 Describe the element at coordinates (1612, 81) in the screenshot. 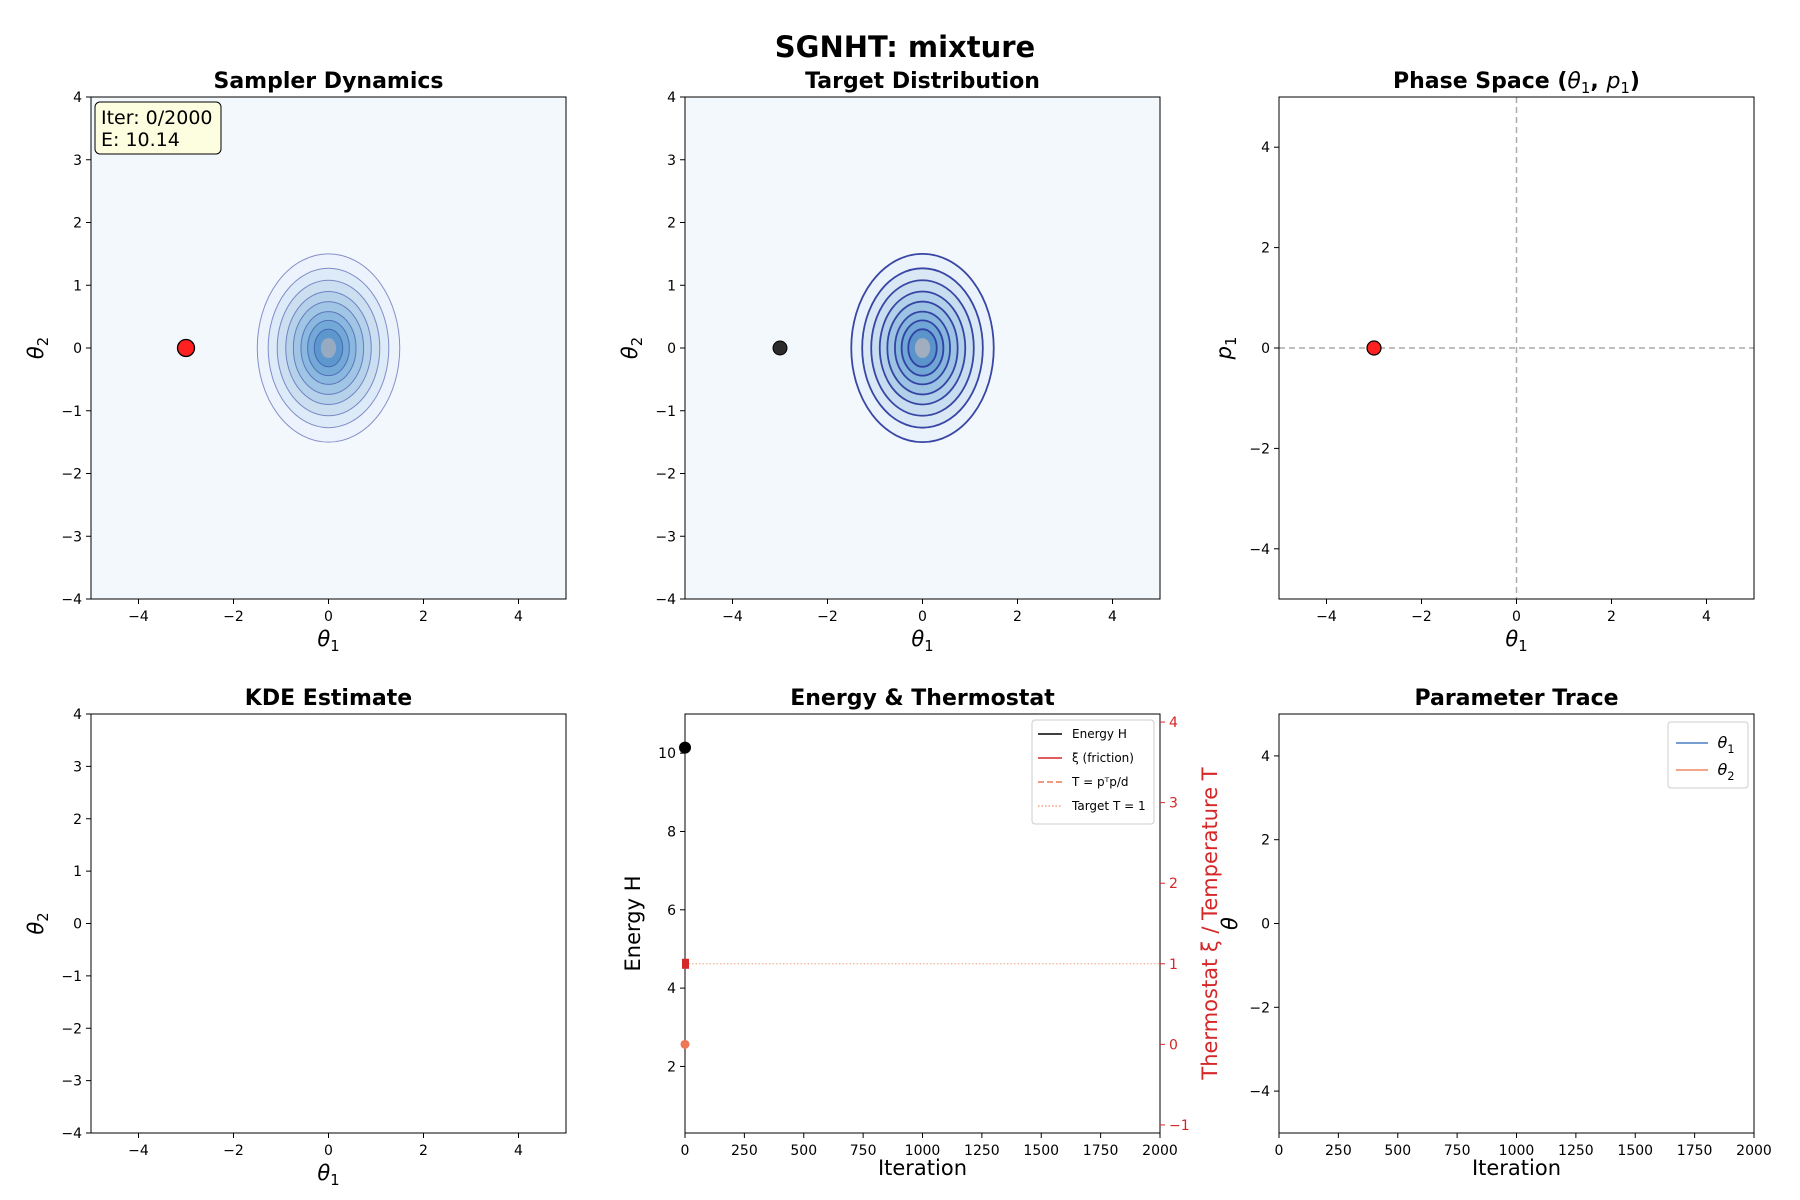

I see `phase-title-part: p` at that location.